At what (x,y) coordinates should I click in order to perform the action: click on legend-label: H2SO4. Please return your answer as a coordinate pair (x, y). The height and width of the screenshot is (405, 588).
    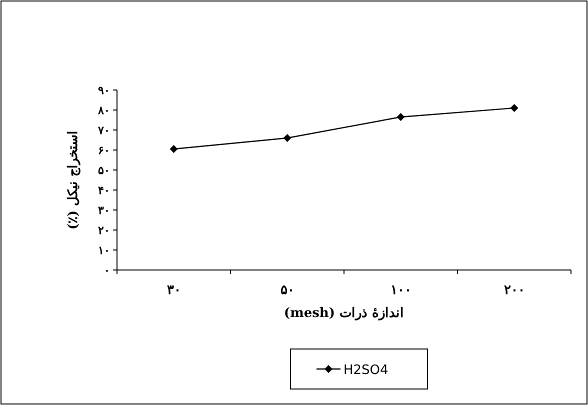
    Looking at the image, I should click on (366, 370).